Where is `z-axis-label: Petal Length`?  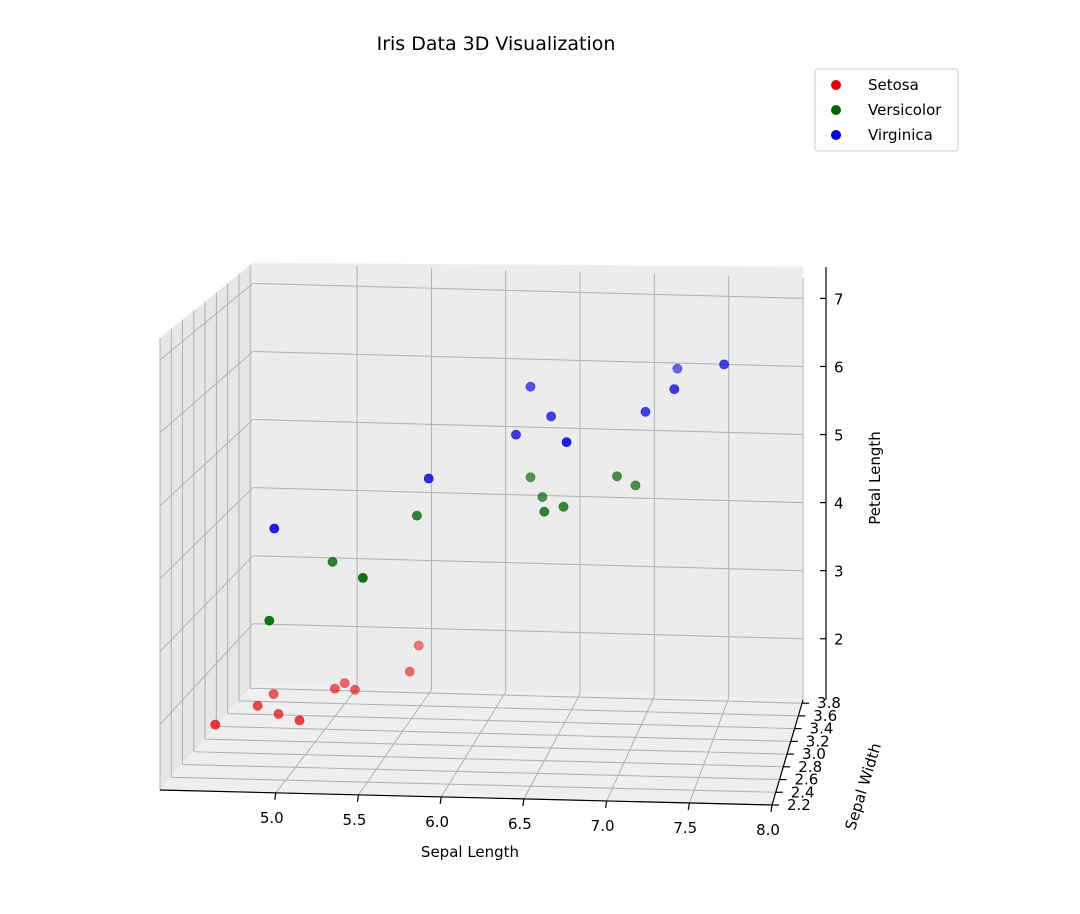
z-axis-label: Petal Length is located at coordinates (875, 478).